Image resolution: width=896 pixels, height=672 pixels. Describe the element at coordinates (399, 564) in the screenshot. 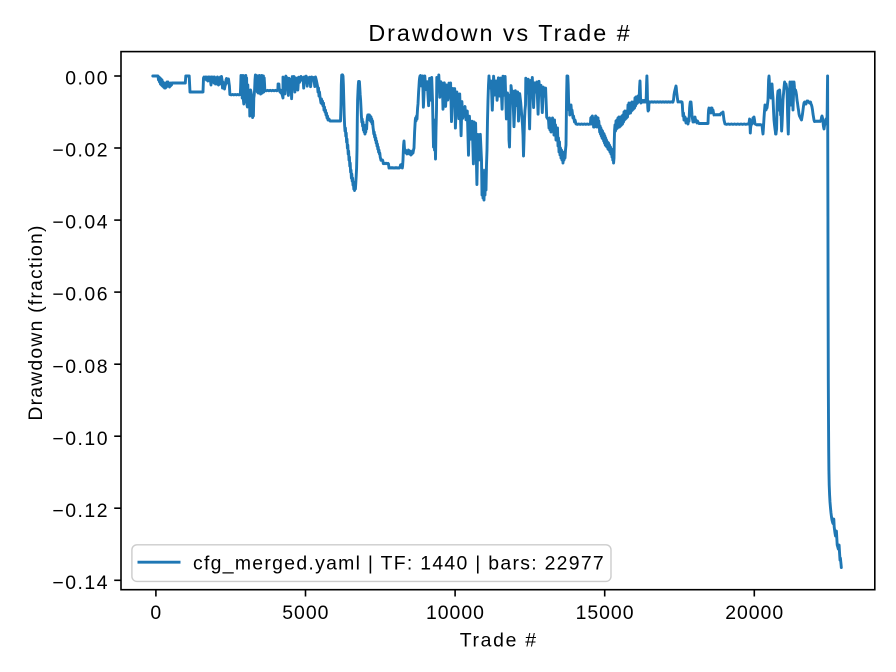

I see `svg-text:cfg_merged.yaml | TF: 1440 | b: cfg_merged.yaml | TF: 1440 | bars: 22977` at that location.